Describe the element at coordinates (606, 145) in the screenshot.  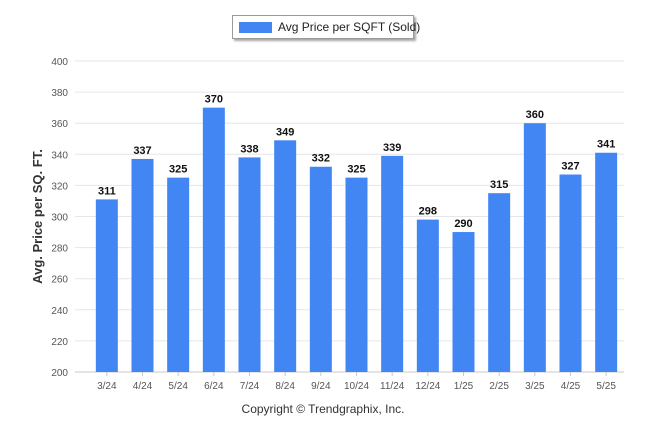
I see `data-label: 341` at that location.